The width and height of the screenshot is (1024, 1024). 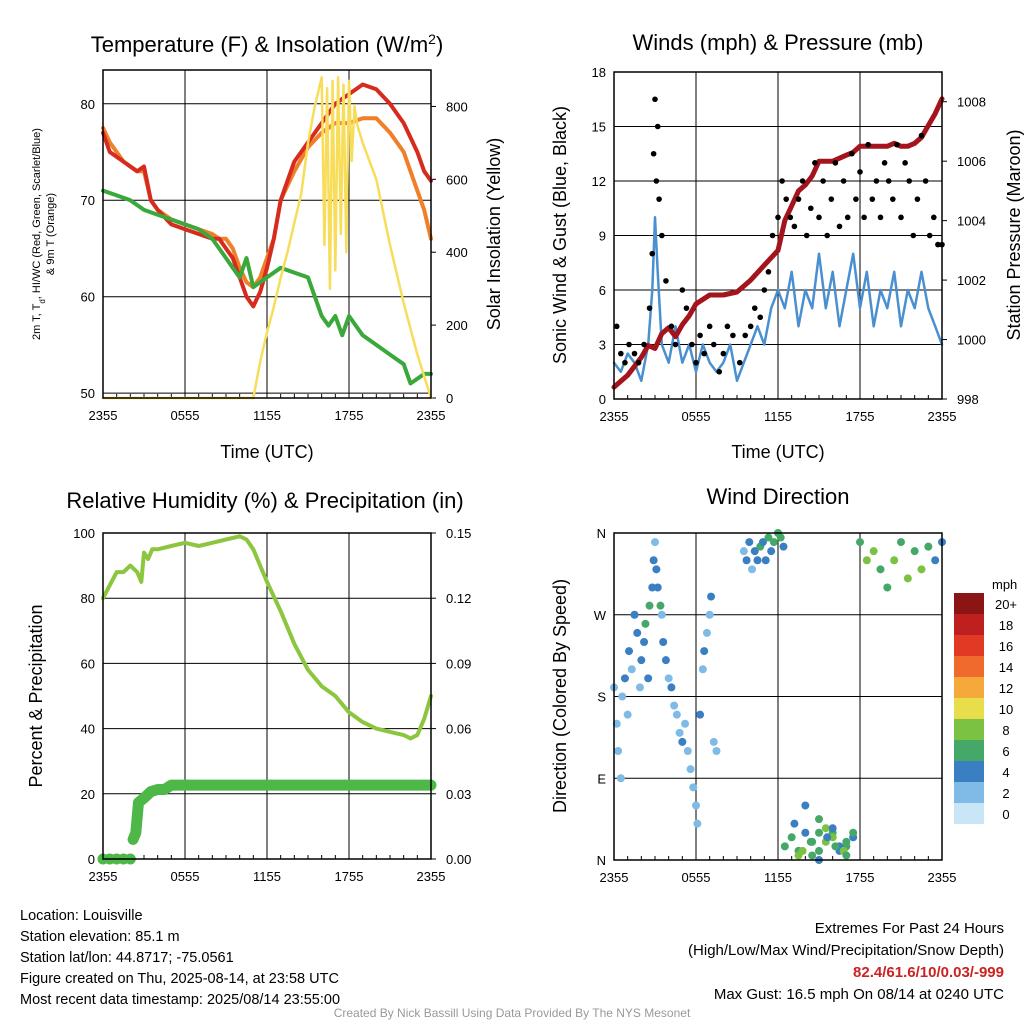 I want to click on temperature-ylabel-line2: & 9m T (Orange), so click(x=51, y=234).